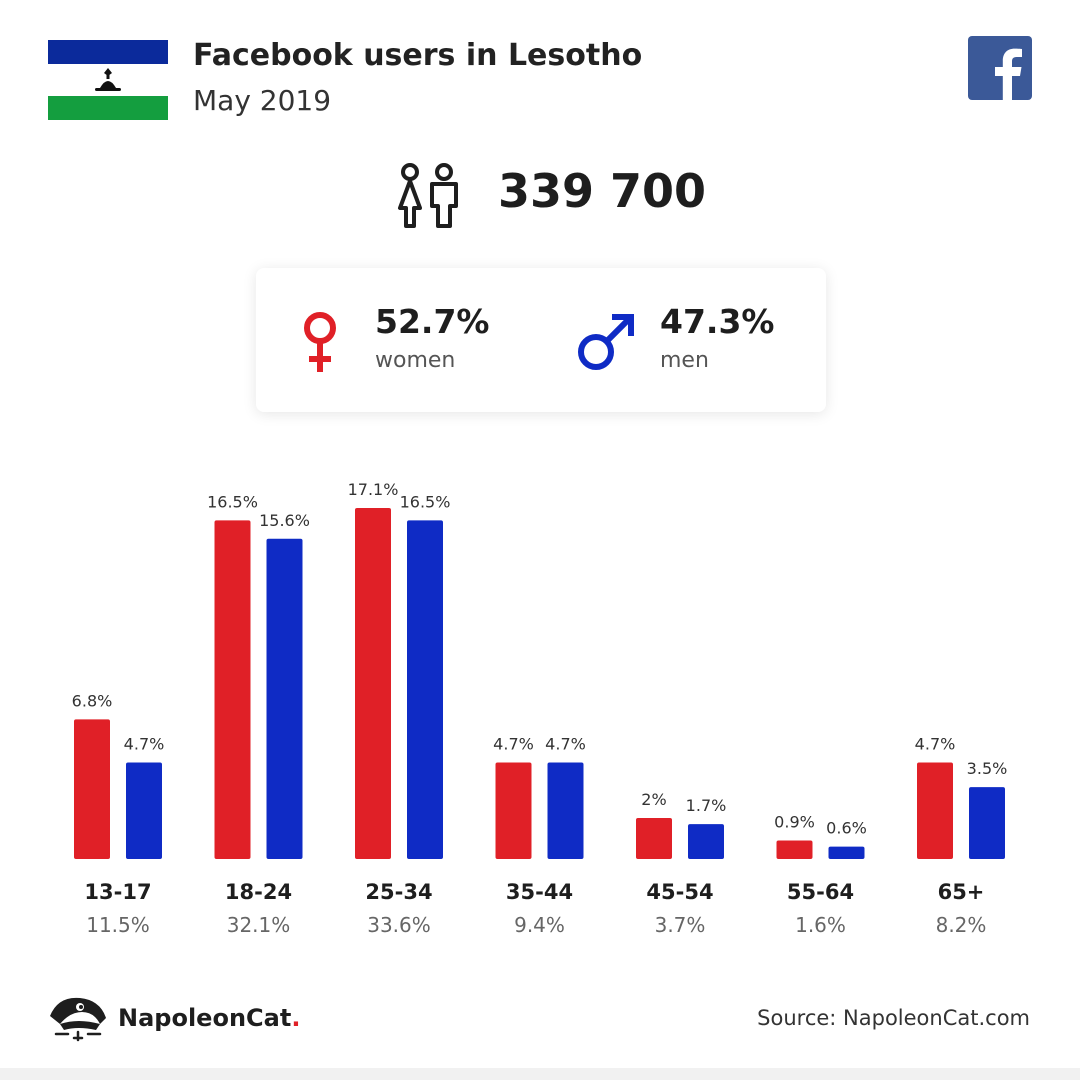 Image resolution: width=1080 pixels, height=1080 pixels. Describe the element at coordinates (680, 925) in the screenshot. I see `group-total-45-54: 3.7%` at that location.